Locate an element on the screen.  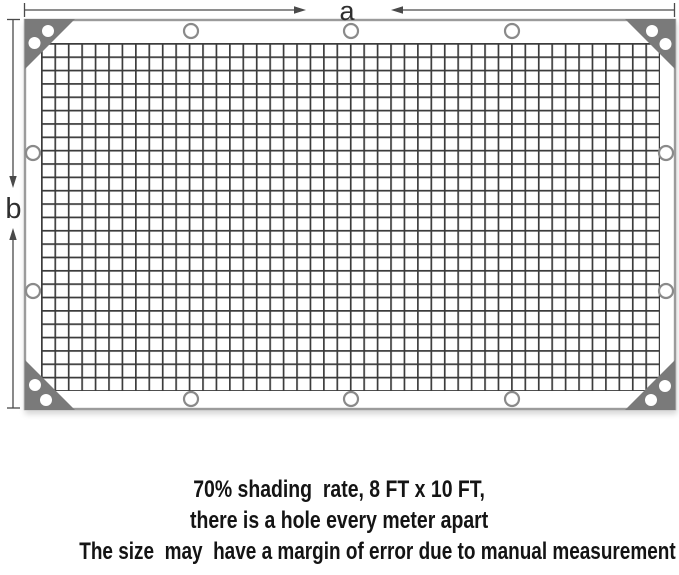
dimension-height-b: b is located at coordinates (13, 213).